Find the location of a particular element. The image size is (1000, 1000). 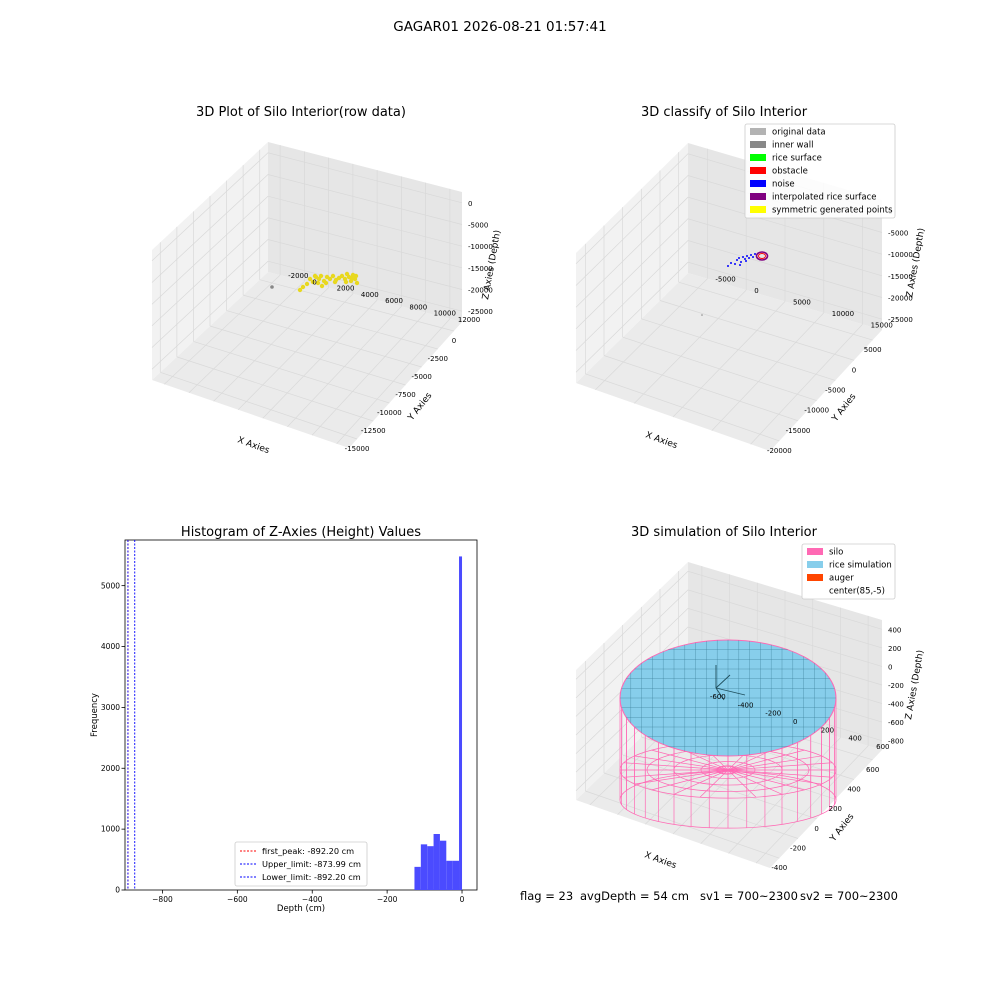

y-tick-label: 2000 is located at coordinates (110, 768).